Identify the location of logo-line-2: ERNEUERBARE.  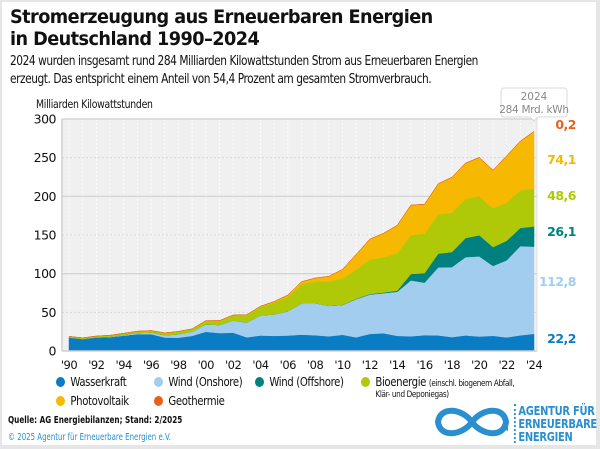
(557, 423).